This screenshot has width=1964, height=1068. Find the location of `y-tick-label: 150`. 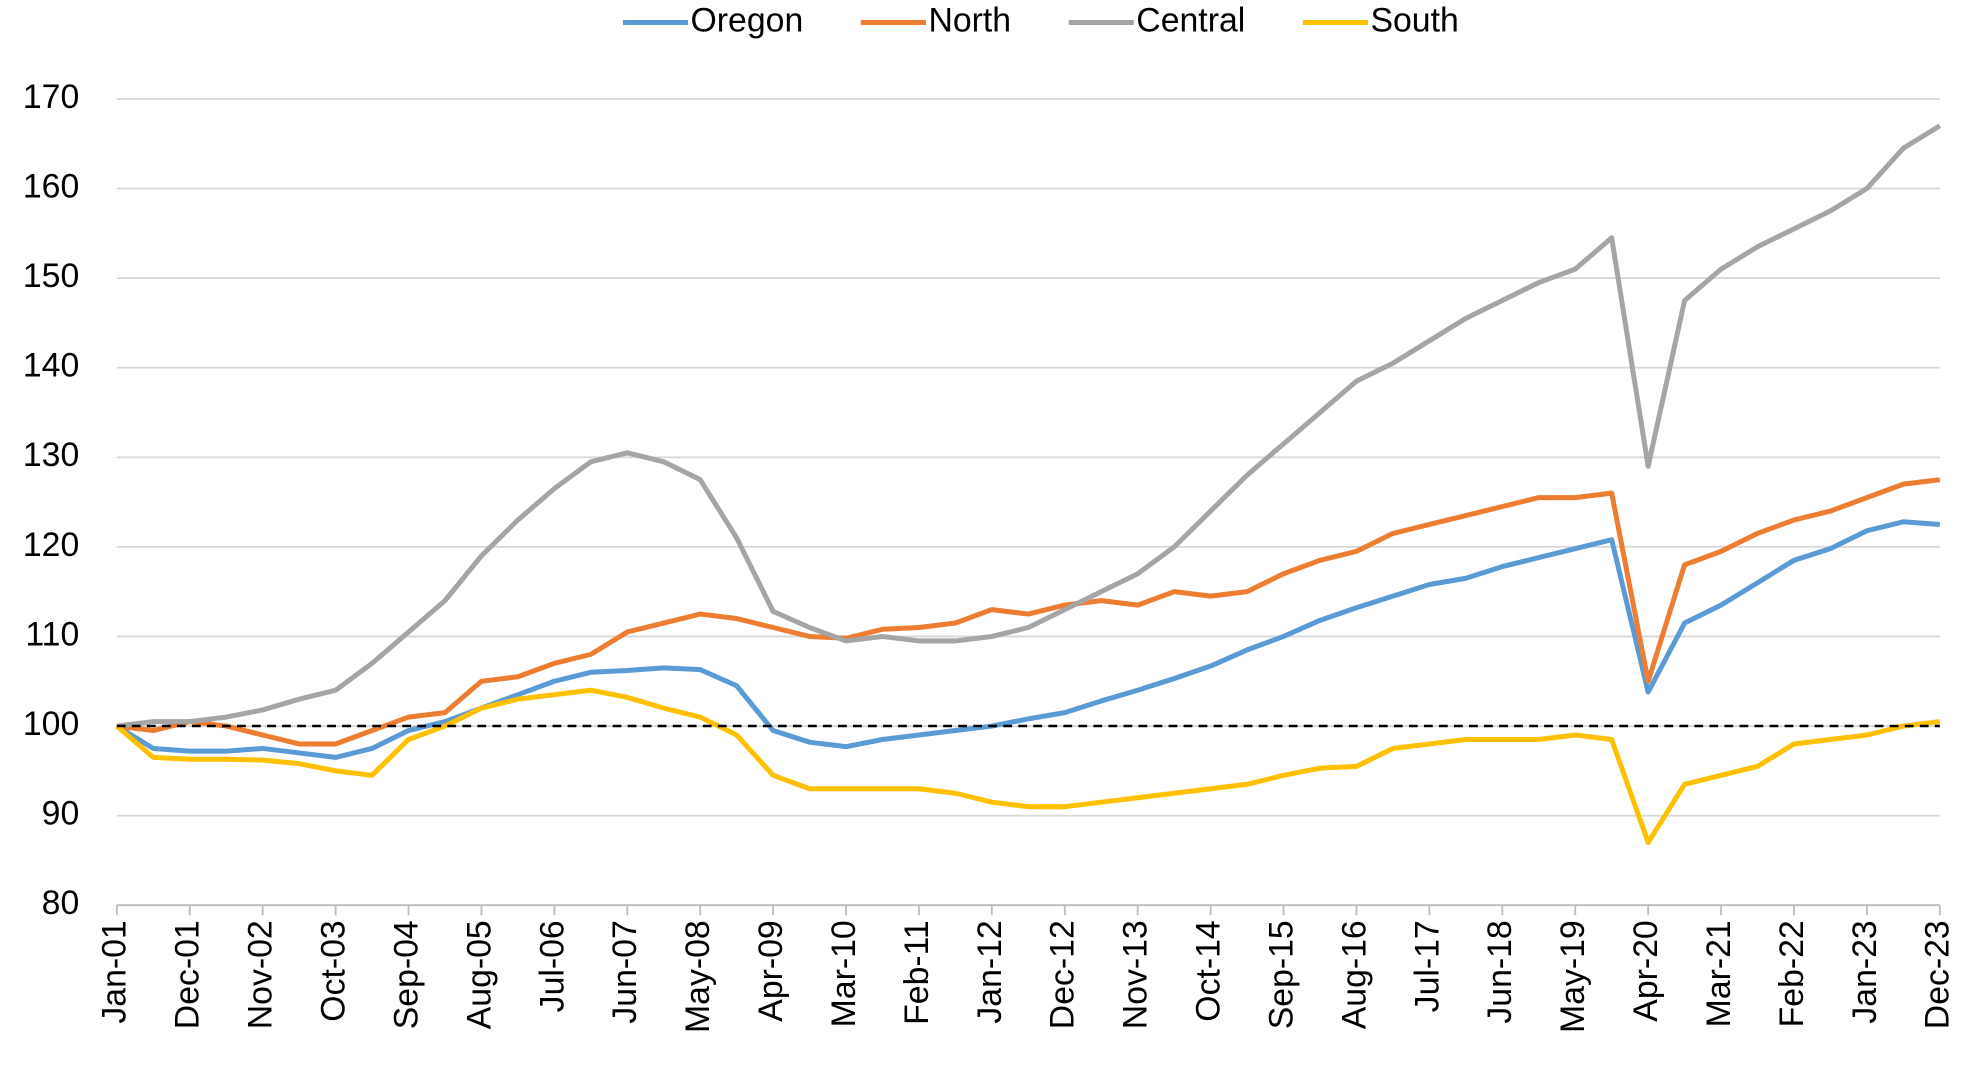

y-tick-label: 150 is located at coordinates (51, 276).